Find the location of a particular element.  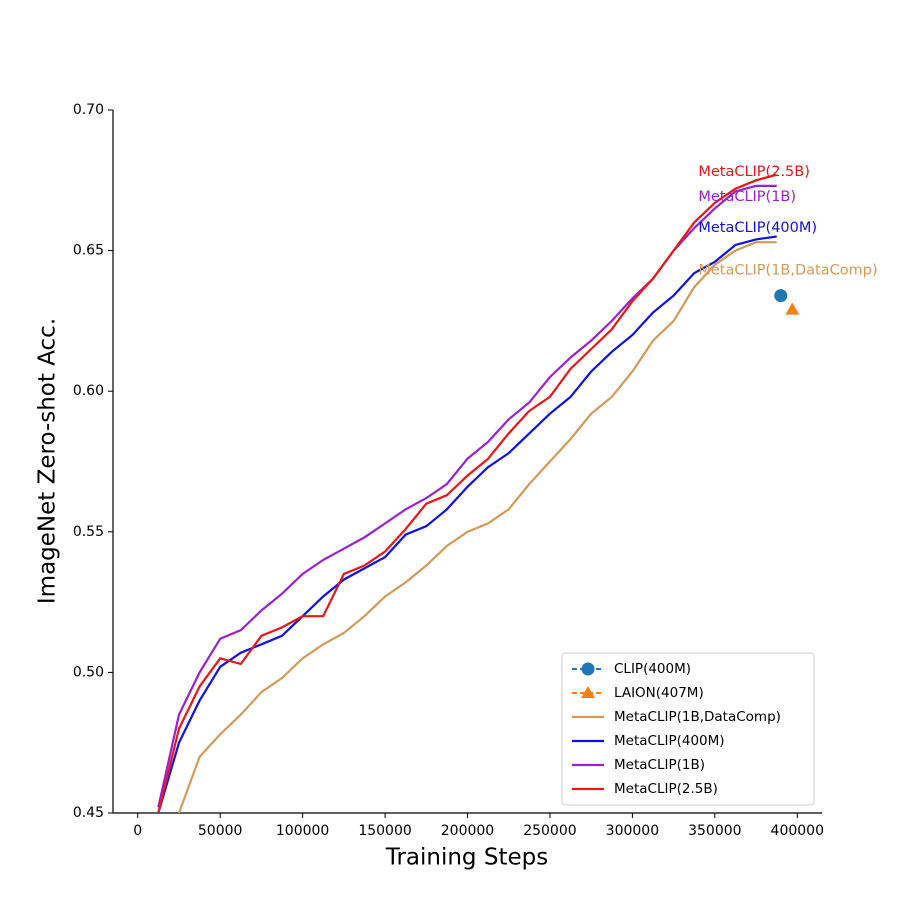

legend-box is located at coordinates (688, 729).